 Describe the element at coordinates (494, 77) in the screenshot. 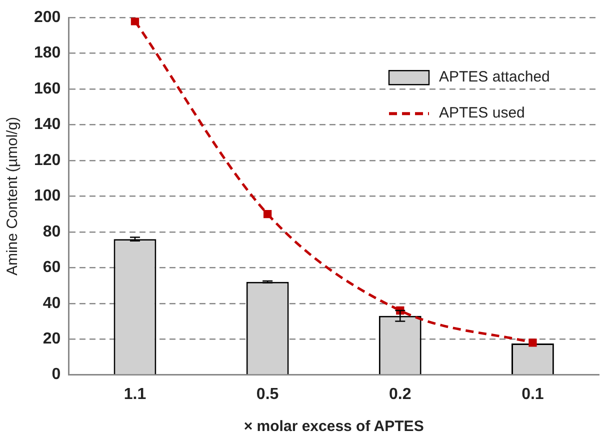

I see `legend-label: APTES attached` at that location.